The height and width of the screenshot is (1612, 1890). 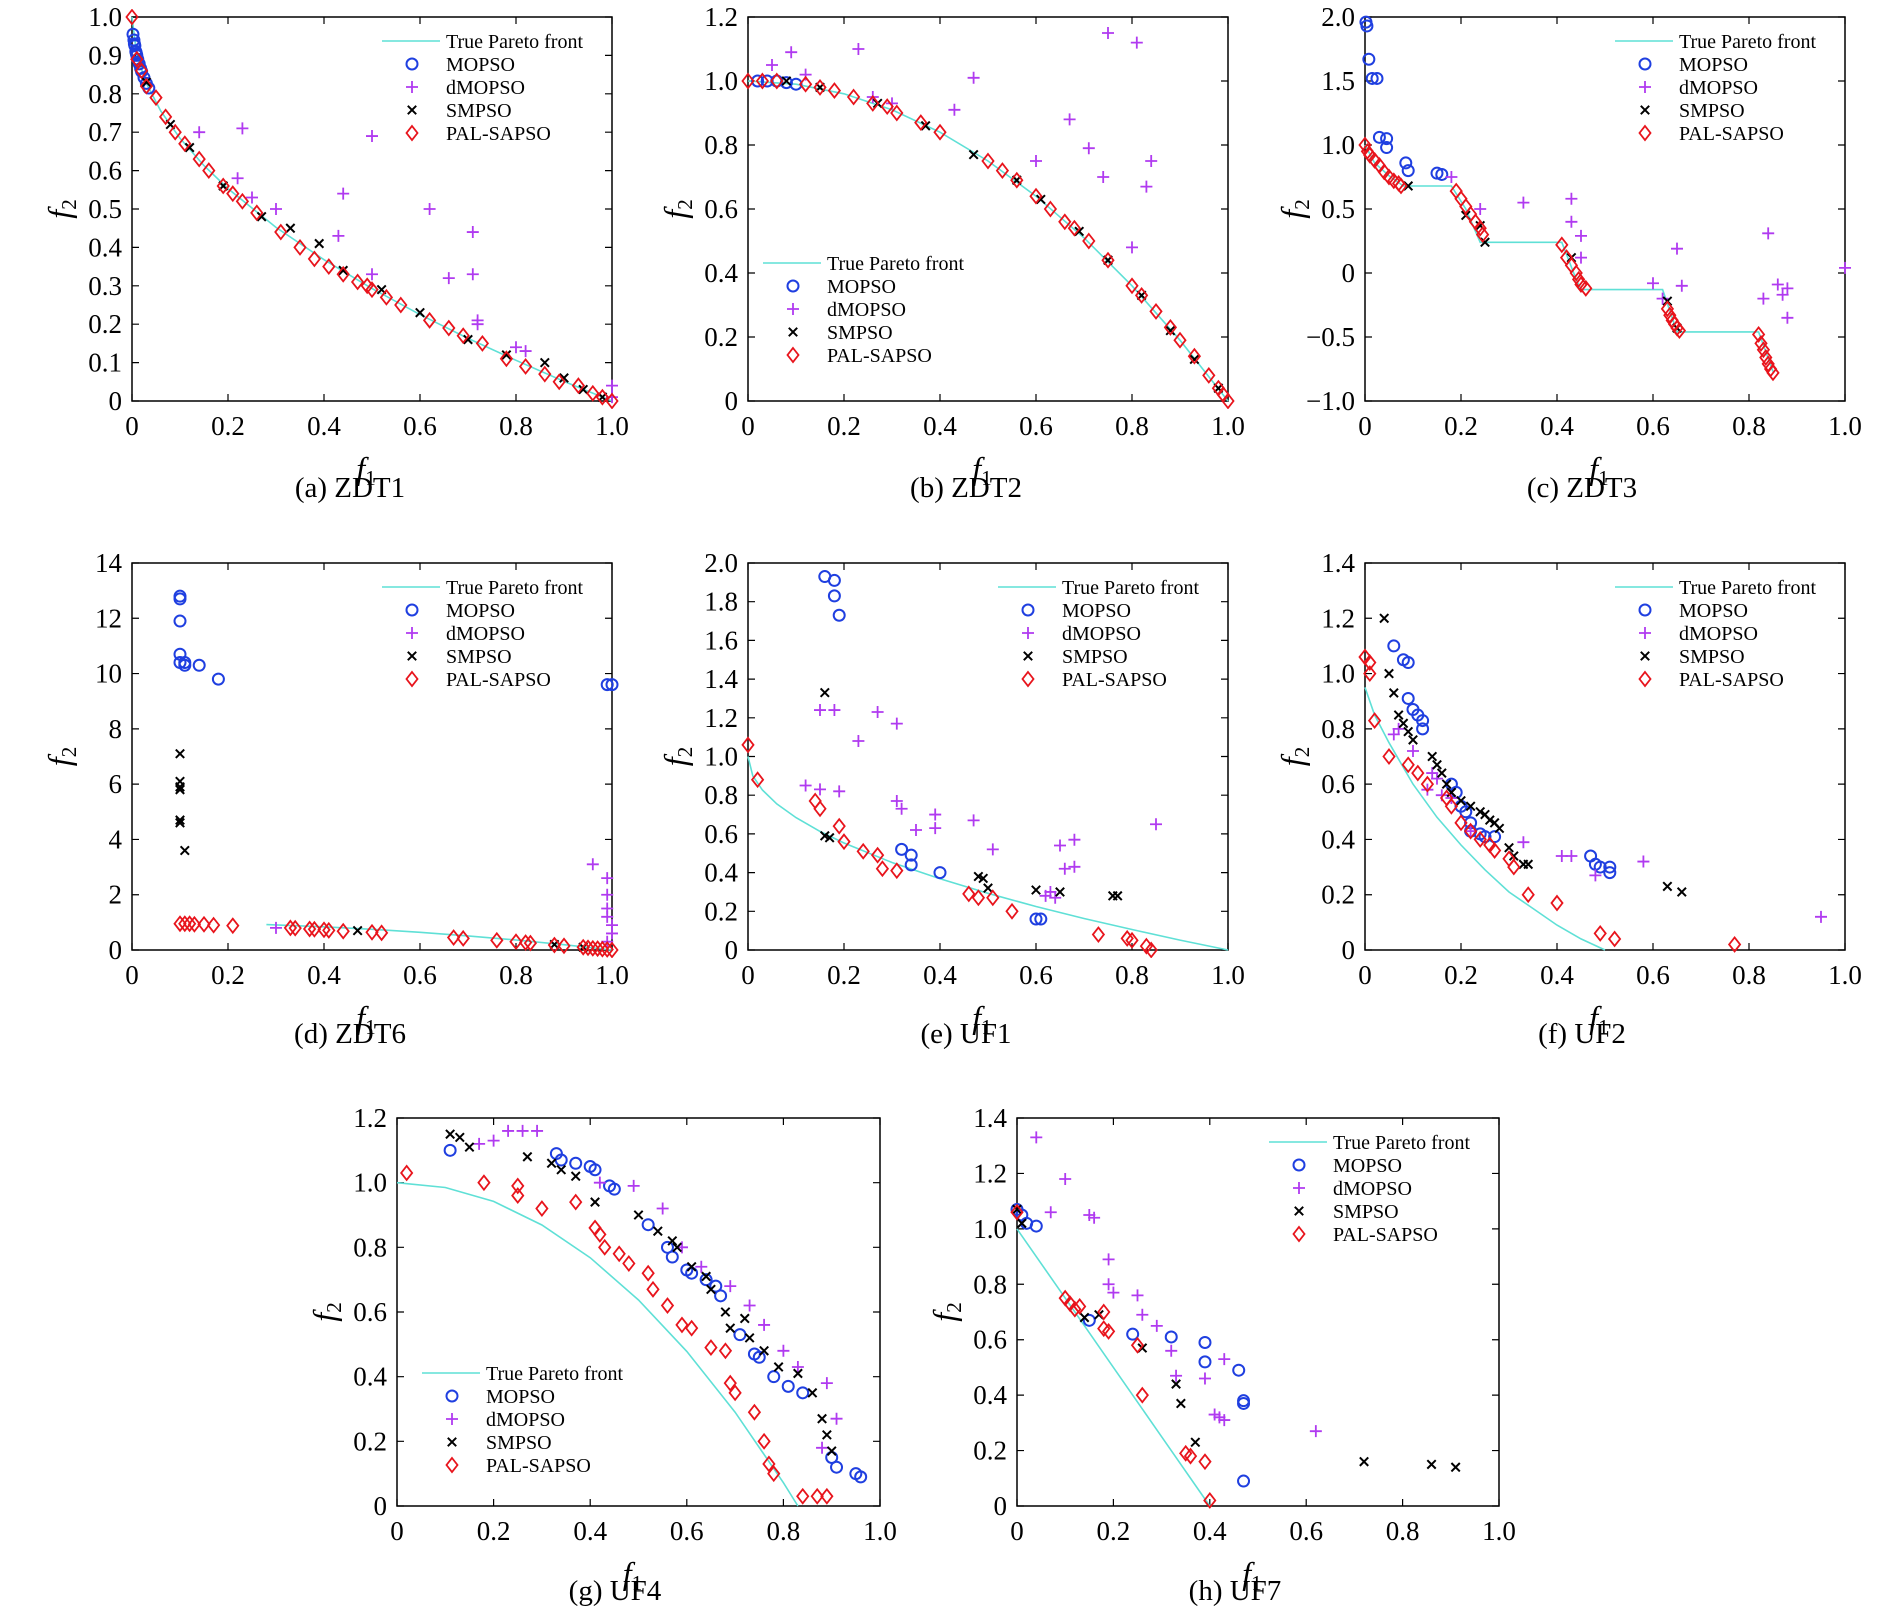 What do you see at coordinates (687, 1531) in the screenshot?
I see `x-tick-label: 0.6` at bounding box center [687, 1531].